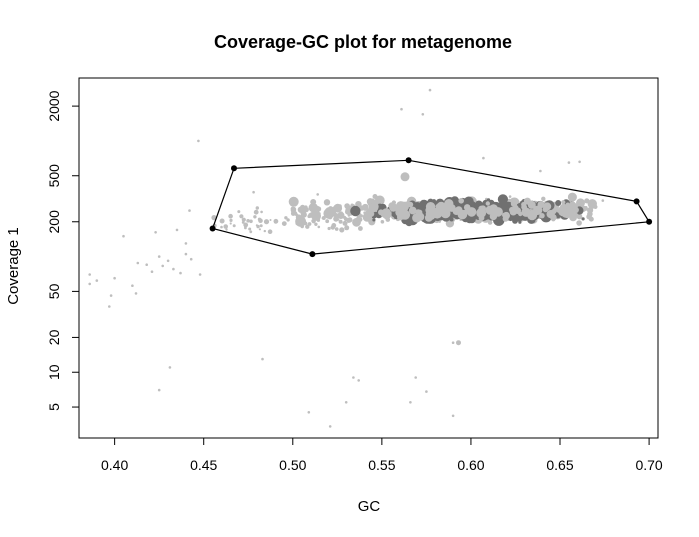 This screenshot has height=537, width=699. I want to click on selection-polygon-layer, so click(431, 207).